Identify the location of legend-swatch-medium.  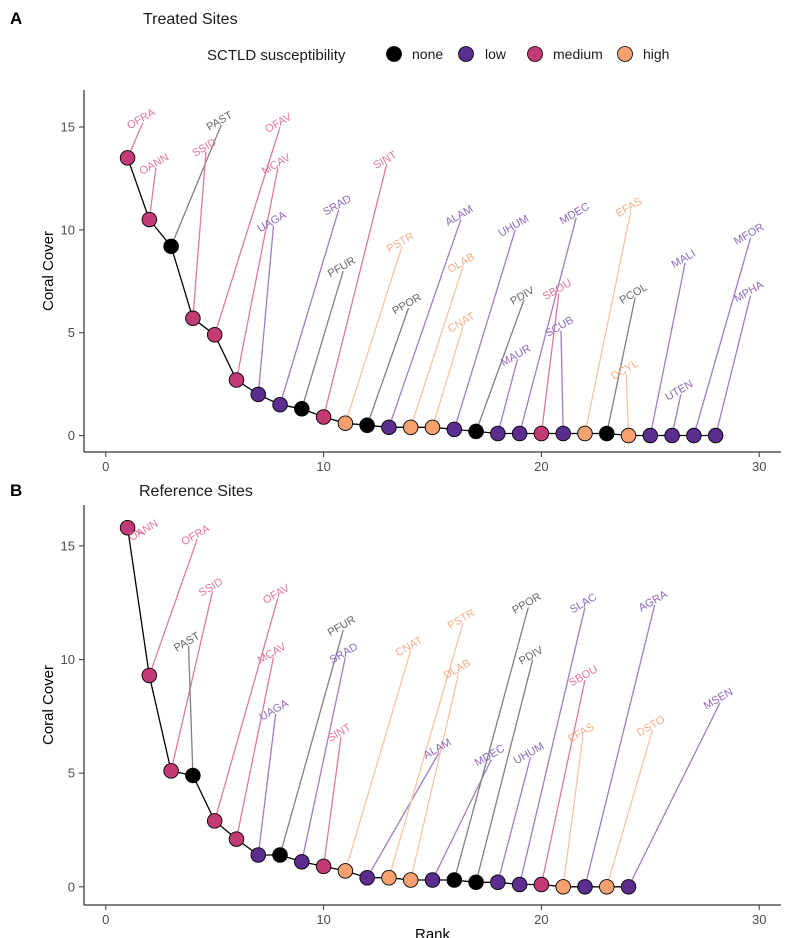
(535, 54).